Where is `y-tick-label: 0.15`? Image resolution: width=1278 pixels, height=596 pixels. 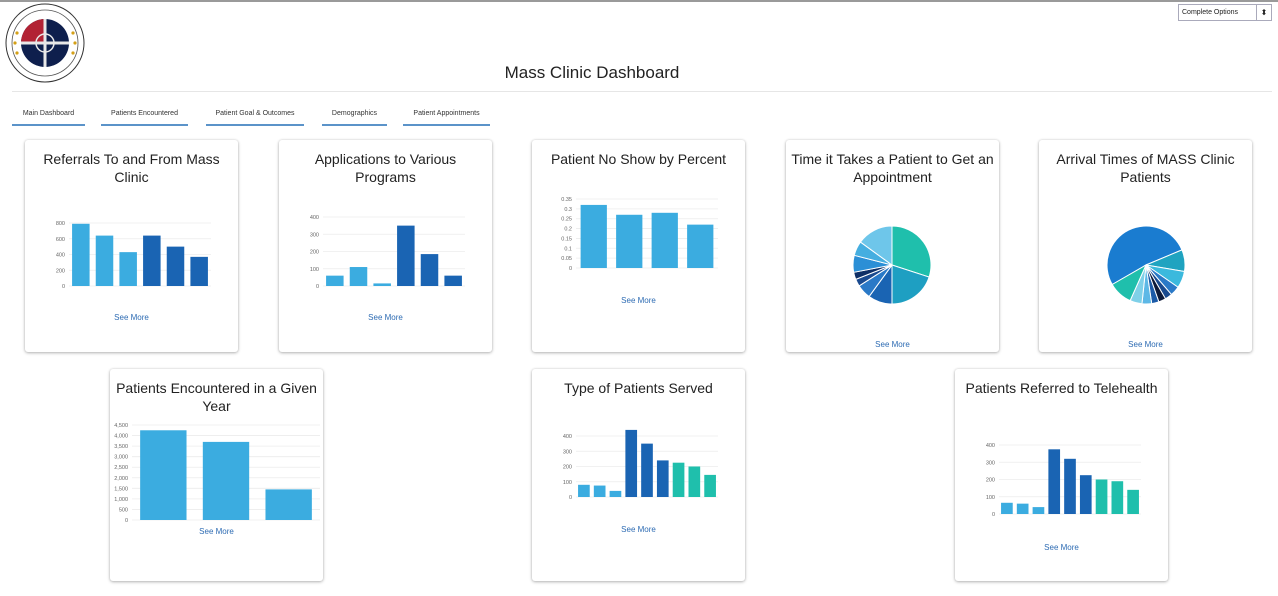 y-tick-label: 0.15 is located at coordinates (566, 239).